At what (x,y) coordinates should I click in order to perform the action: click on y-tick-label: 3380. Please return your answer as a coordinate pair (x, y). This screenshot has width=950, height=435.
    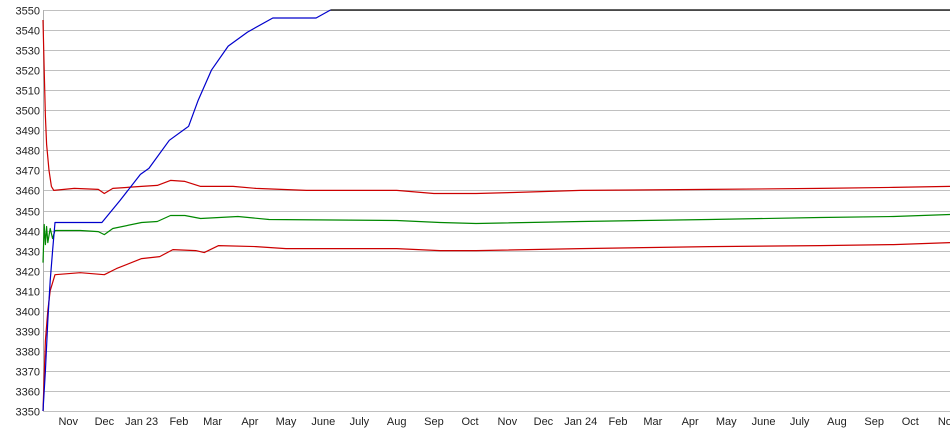
    Looking at the image, I should click on (28, 353).